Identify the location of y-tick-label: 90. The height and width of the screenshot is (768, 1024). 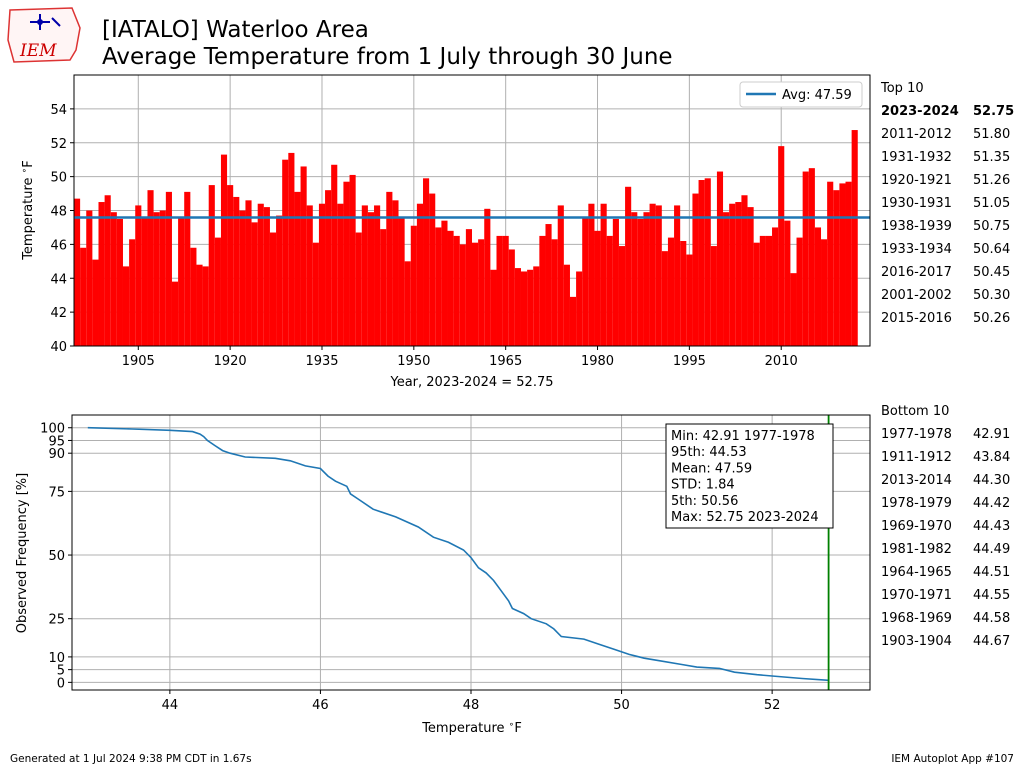
(56, 454).